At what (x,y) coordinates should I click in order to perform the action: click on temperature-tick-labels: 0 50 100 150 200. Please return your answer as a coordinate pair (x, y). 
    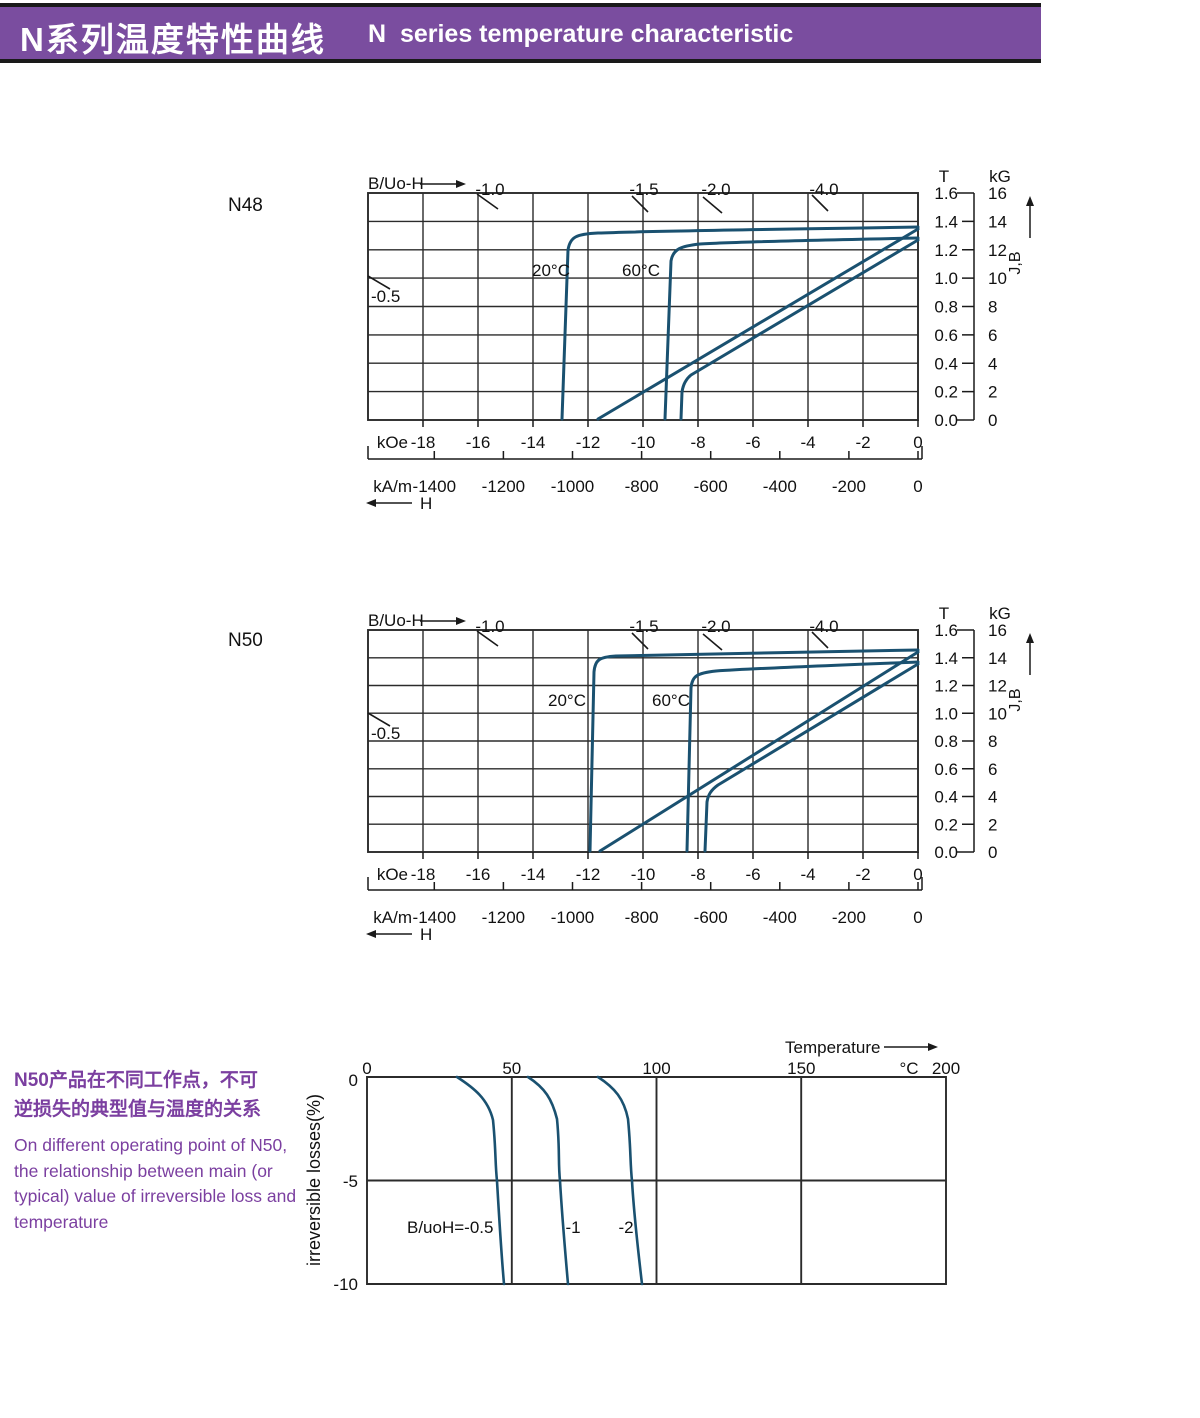
    Looking at the image, I should click on (661, 1068).